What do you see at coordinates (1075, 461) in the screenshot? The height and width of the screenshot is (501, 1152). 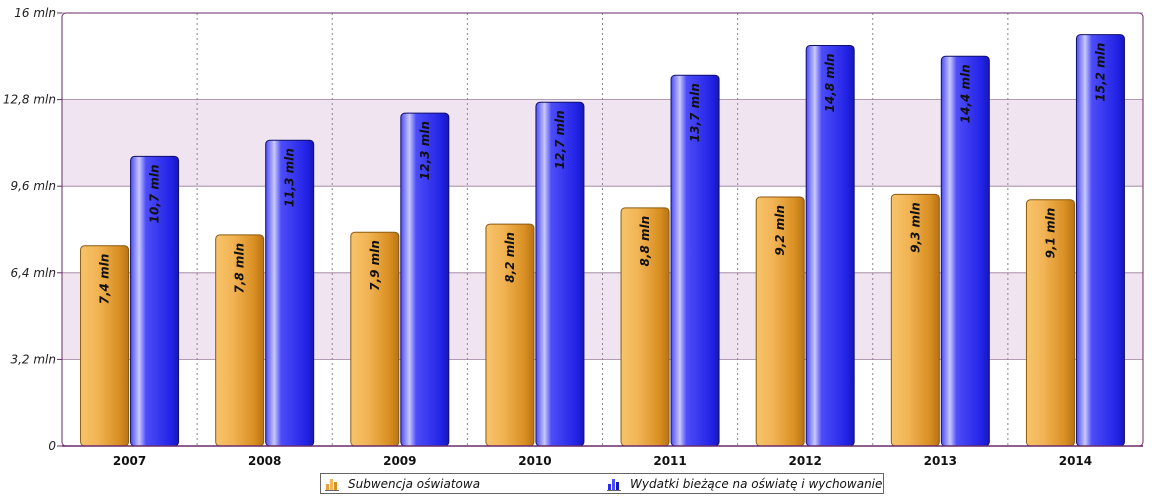 I see `x-tick-label: 2014` at bounding box center [1075, 461].